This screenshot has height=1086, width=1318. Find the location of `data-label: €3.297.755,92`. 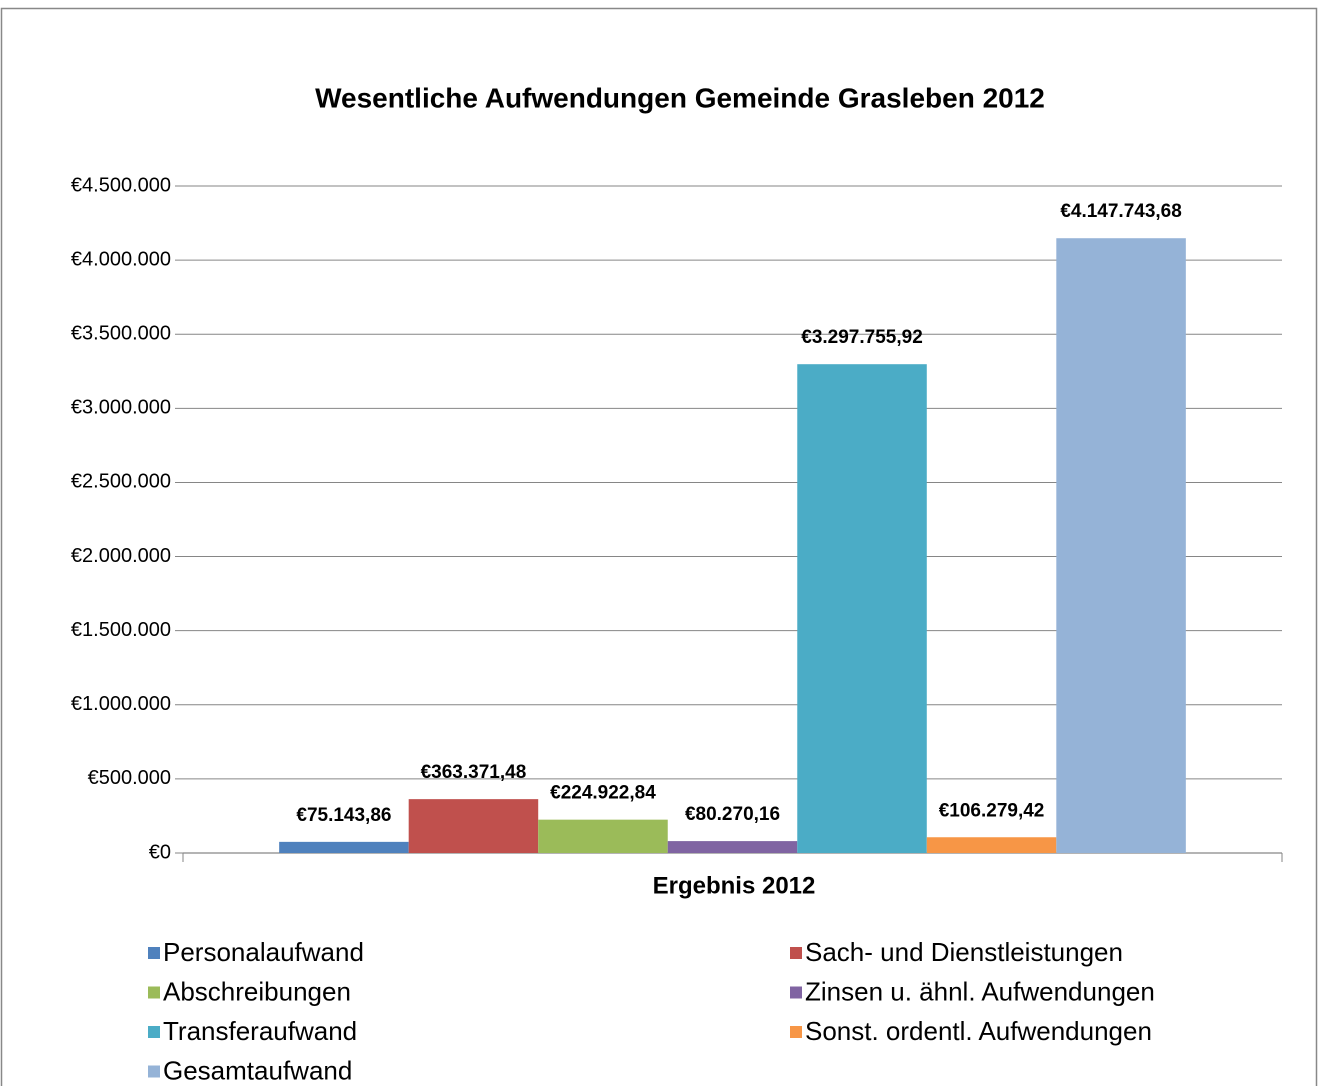

data-label: €3.297.755,92 is located at coordinates (862, 337).